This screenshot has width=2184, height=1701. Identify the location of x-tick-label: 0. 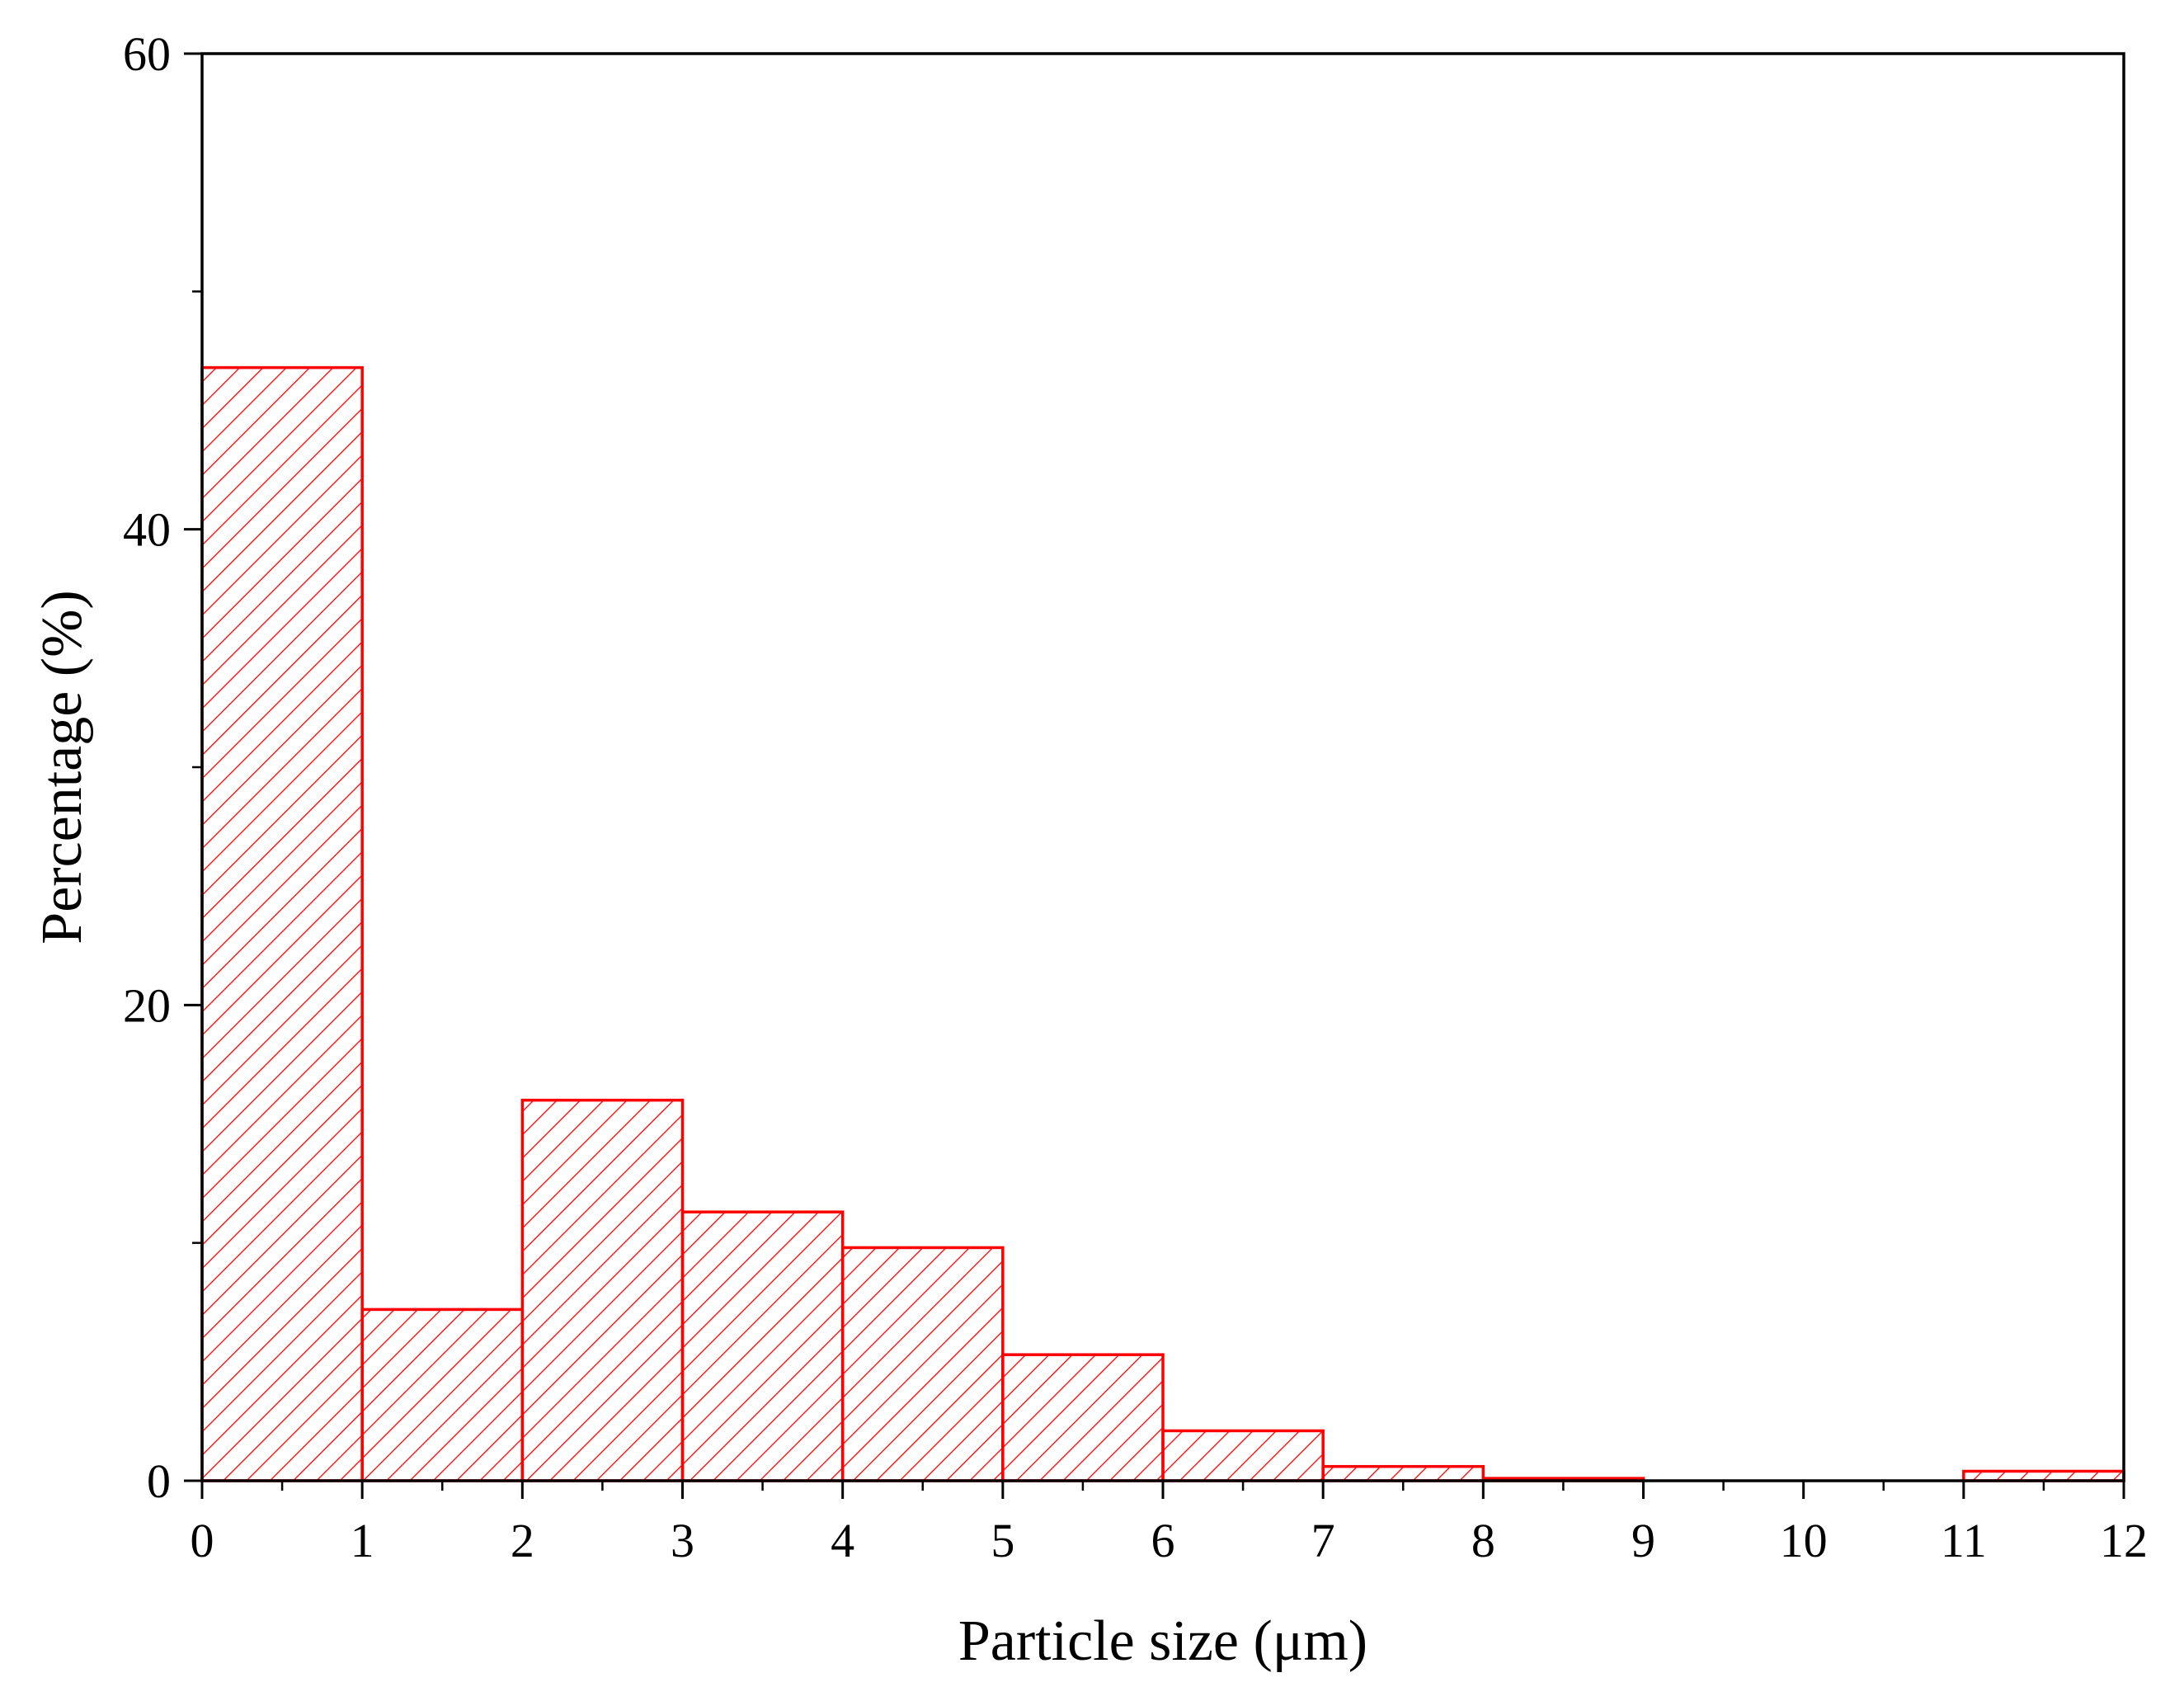
(202, 1540).